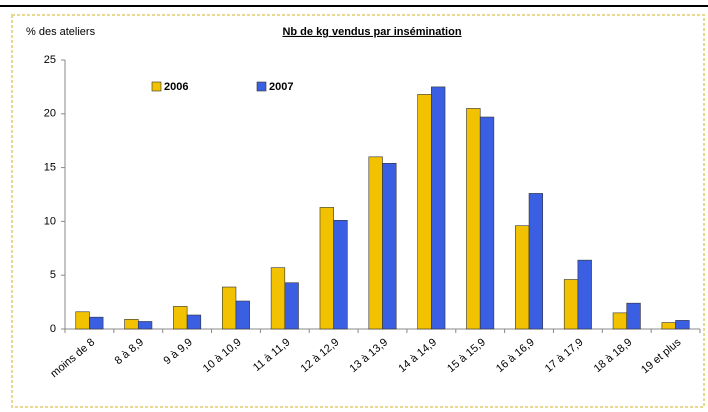 This screenshot has height=412, width=708. Describe the element at coordinates (371, 32) in the screenshot. I see `chart-title: Nb de kg vendus par insémination` at that location.